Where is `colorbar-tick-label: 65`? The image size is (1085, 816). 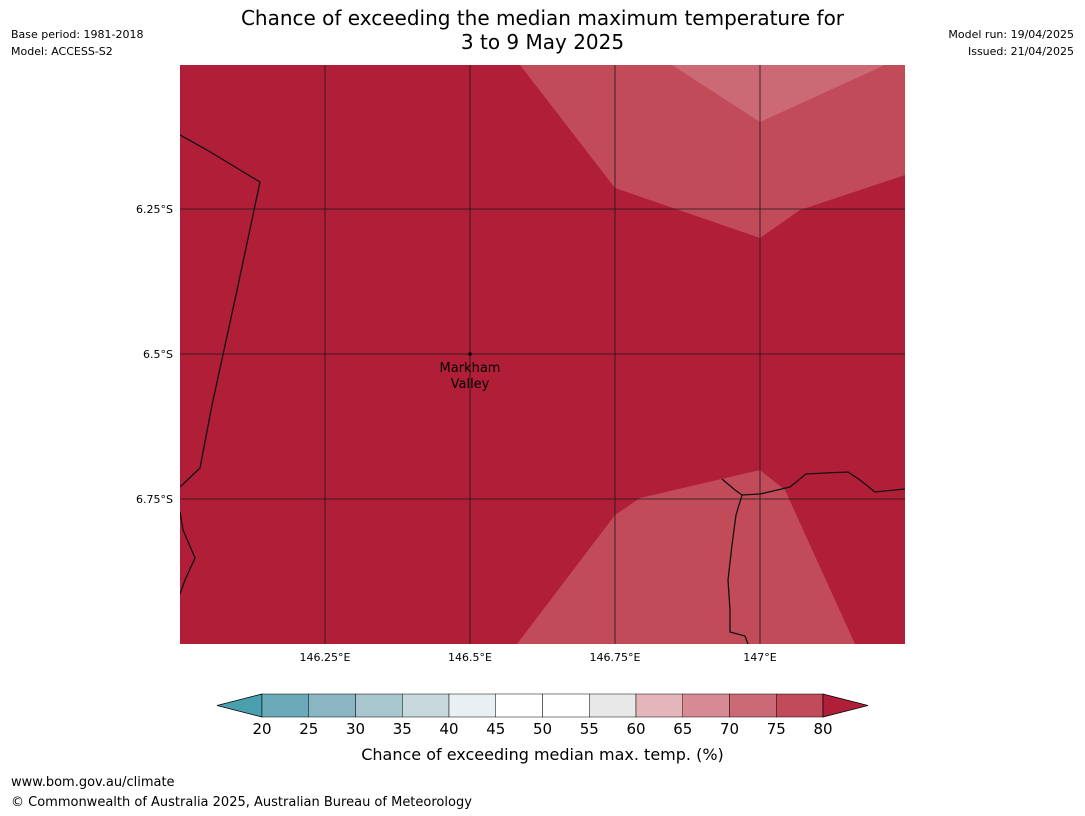 colorbar-tick-label: 65 is located at coordinates (683, 729).